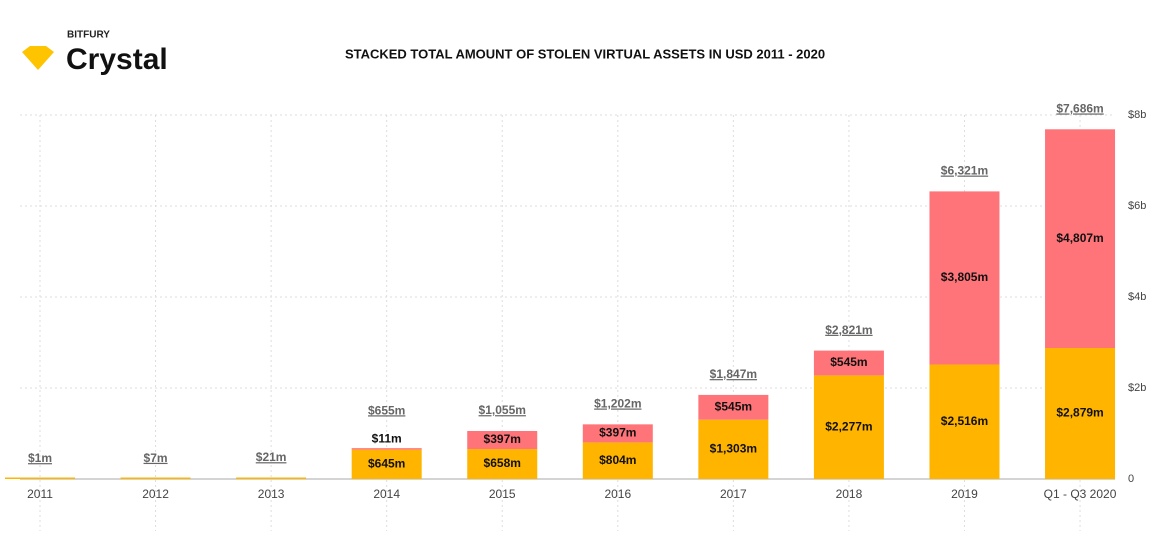  What do you see at coordinates (271, 457) in the screenshot?
I see `total-label: $21m` at bounding box center [271, 457].